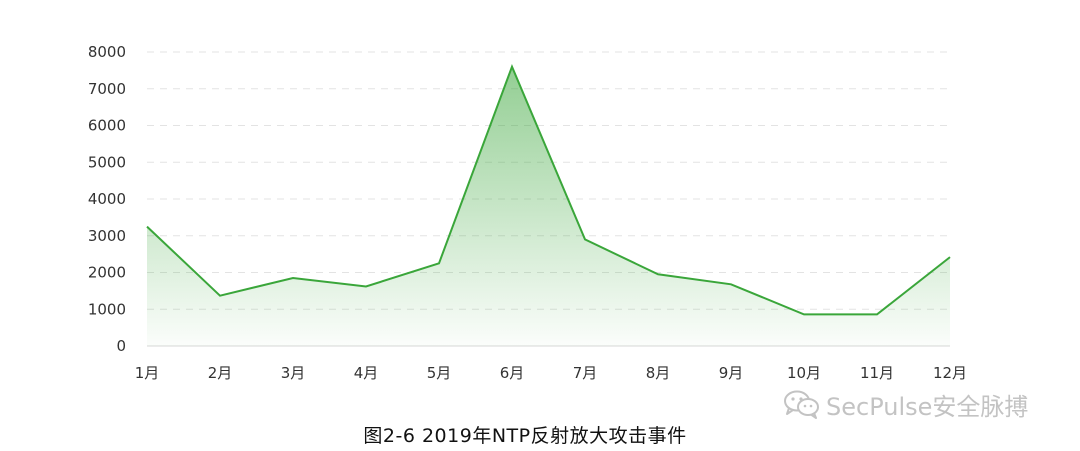  I want to click on watermark: SecPulse安全脉搏, so click(905, 405).